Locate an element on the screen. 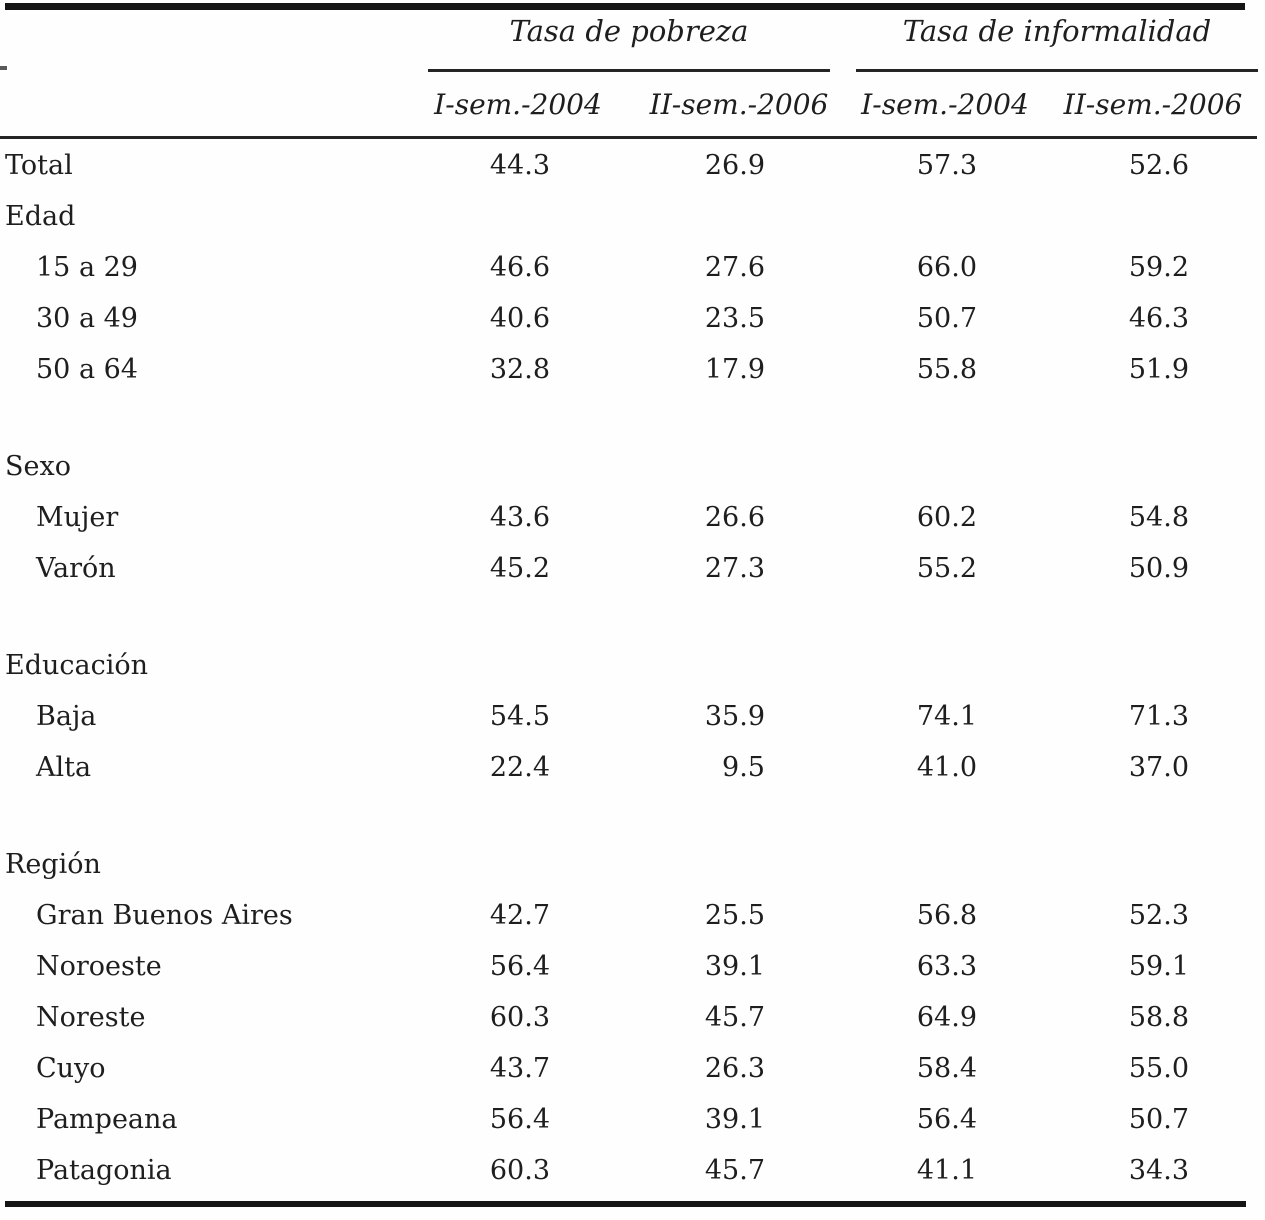 This screenshot has height=1220, width=1265. column-header-informalidad-2004: I-sem.-2004 is located at coordinates (945, 104).